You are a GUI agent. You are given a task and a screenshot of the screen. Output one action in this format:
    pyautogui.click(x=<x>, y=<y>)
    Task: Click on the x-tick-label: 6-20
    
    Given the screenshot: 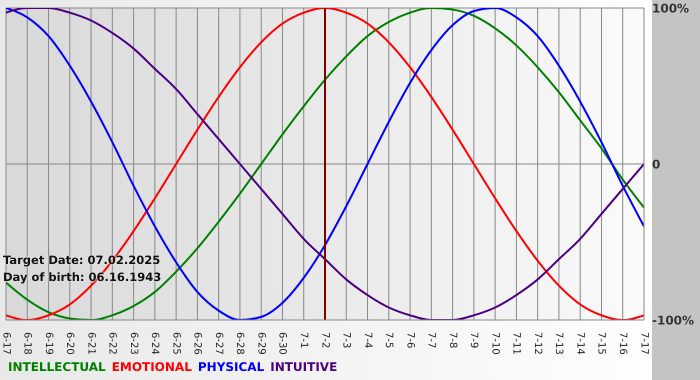 What is the action you would take?
    pyautogui.click(x=70, y=343)
    